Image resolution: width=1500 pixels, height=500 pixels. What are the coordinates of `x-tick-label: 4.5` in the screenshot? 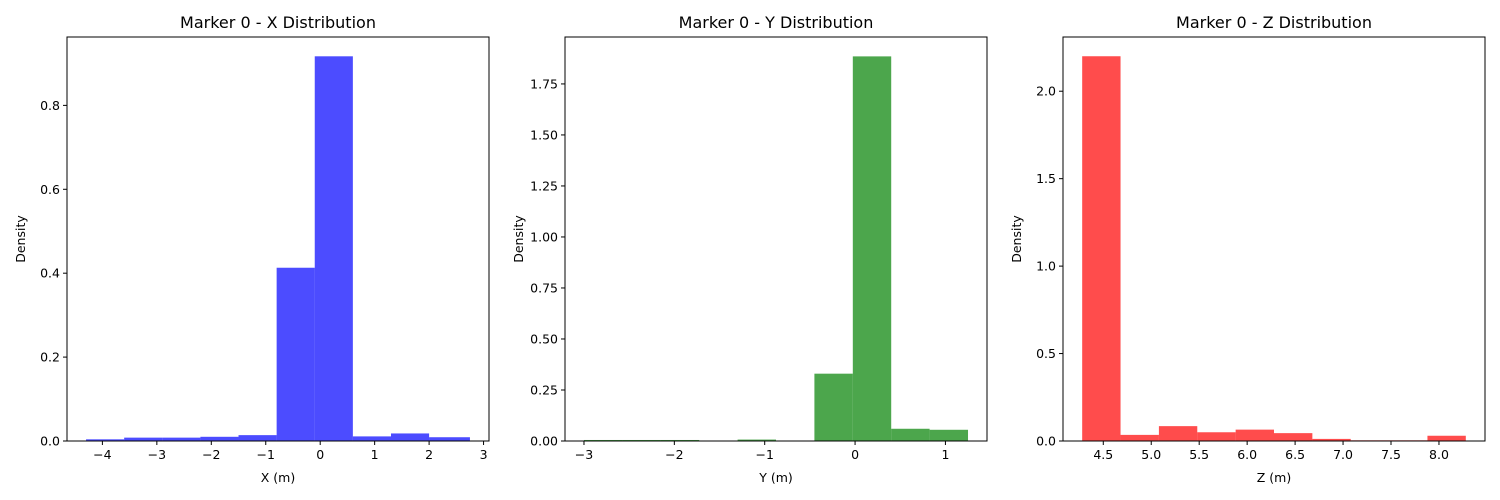 It's located at (1103, 454).